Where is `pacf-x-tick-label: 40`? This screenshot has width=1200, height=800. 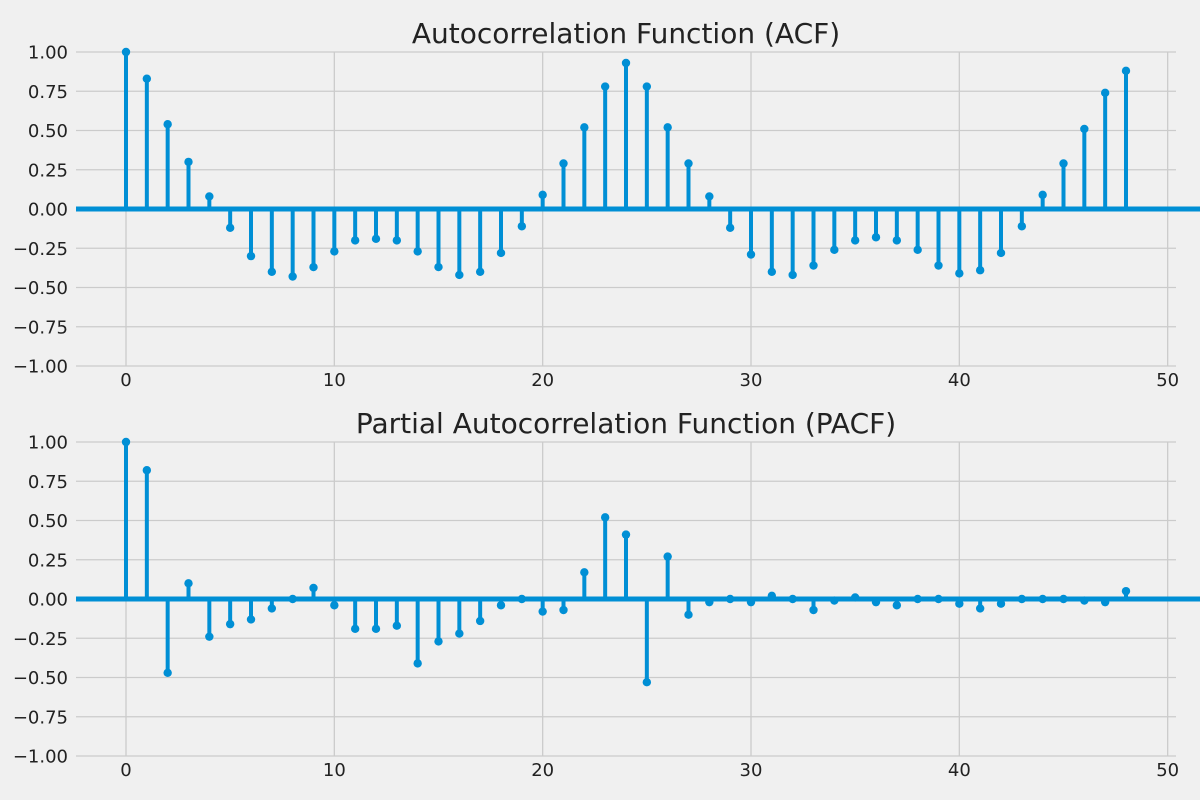
pacf-x-tick-label: 40 is located at coordinates (959, 770).